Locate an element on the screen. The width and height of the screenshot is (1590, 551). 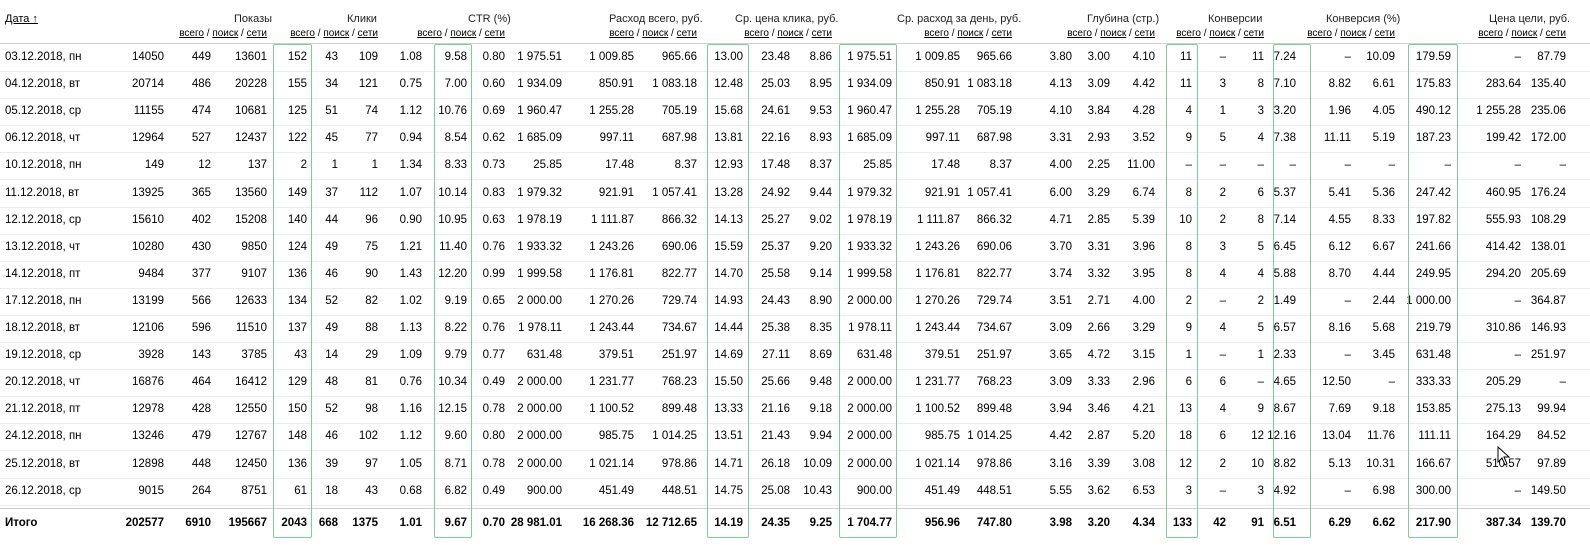
subheader-spend-net: сети is located at coordinates (686, 33).